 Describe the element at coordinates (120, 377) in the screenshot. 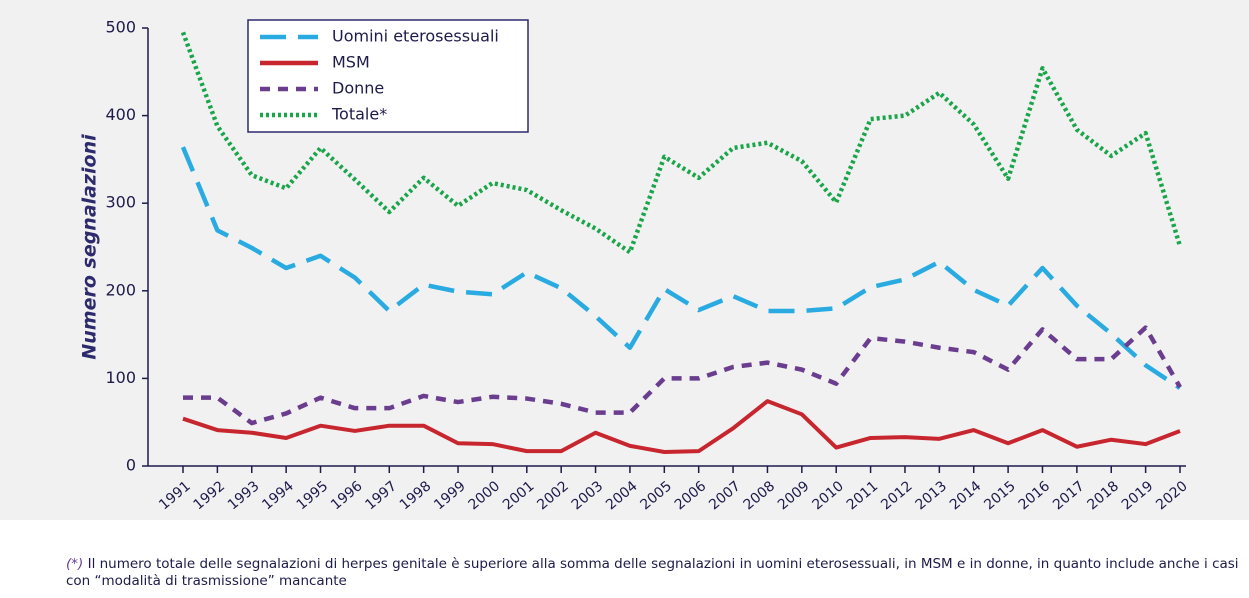

I see `y-tick-label: 100` at that location.